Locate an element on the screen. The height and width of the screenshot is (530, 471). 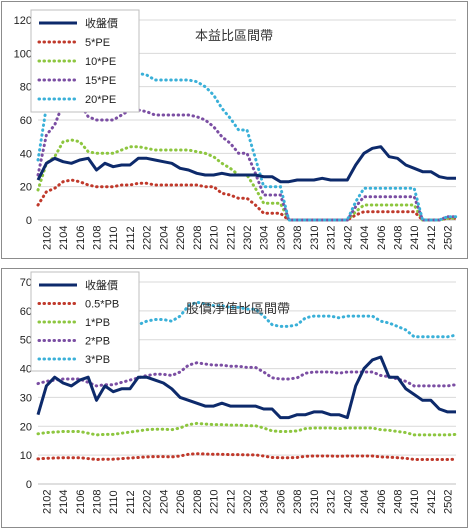
y-tick-label: 120 is located at coordinates (23, 21).